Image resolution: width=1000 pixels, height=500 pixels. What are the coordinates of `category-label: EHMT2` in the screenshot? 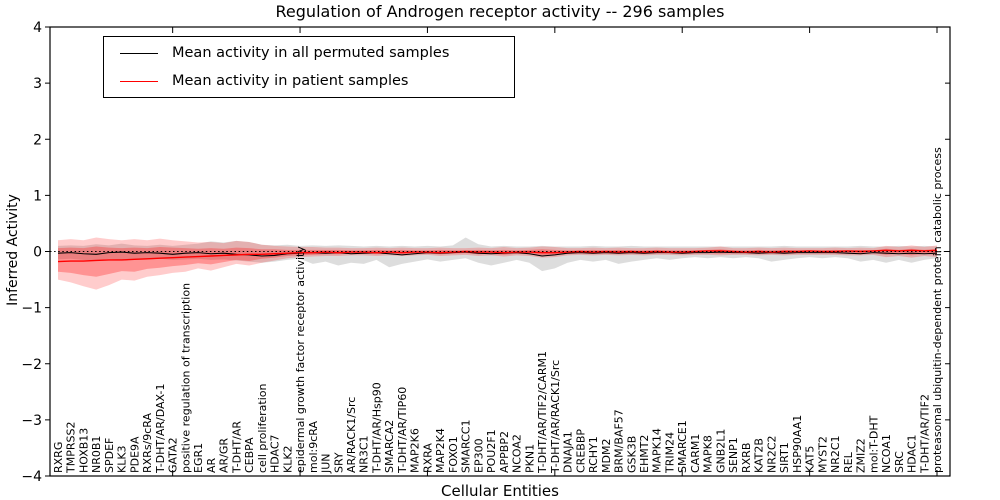 It's located at (644, 454).